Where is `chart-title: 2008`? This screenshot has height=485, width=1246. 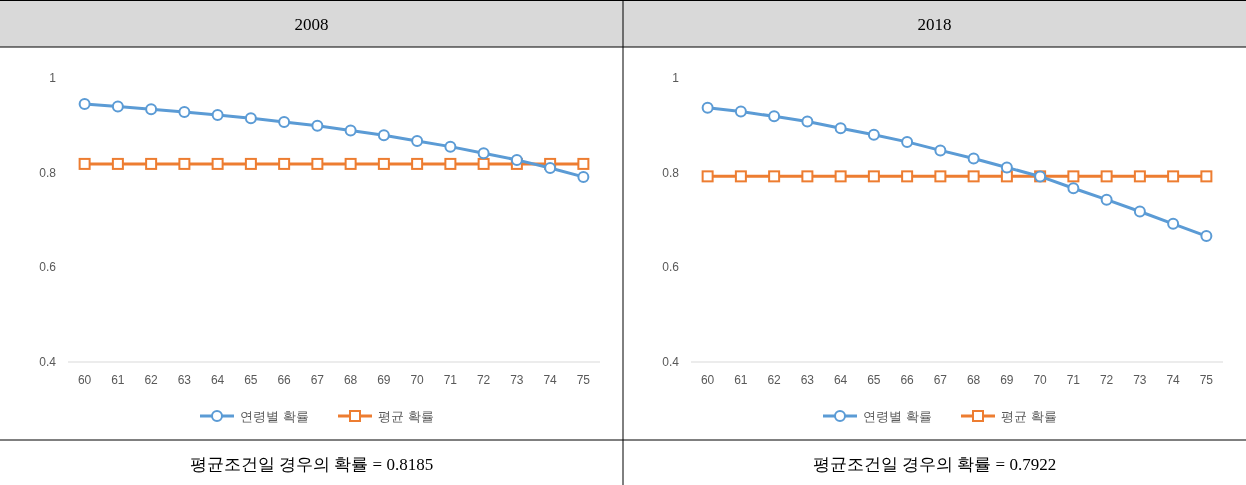 chart-title: 2008 is located at coordinates (311, 24).